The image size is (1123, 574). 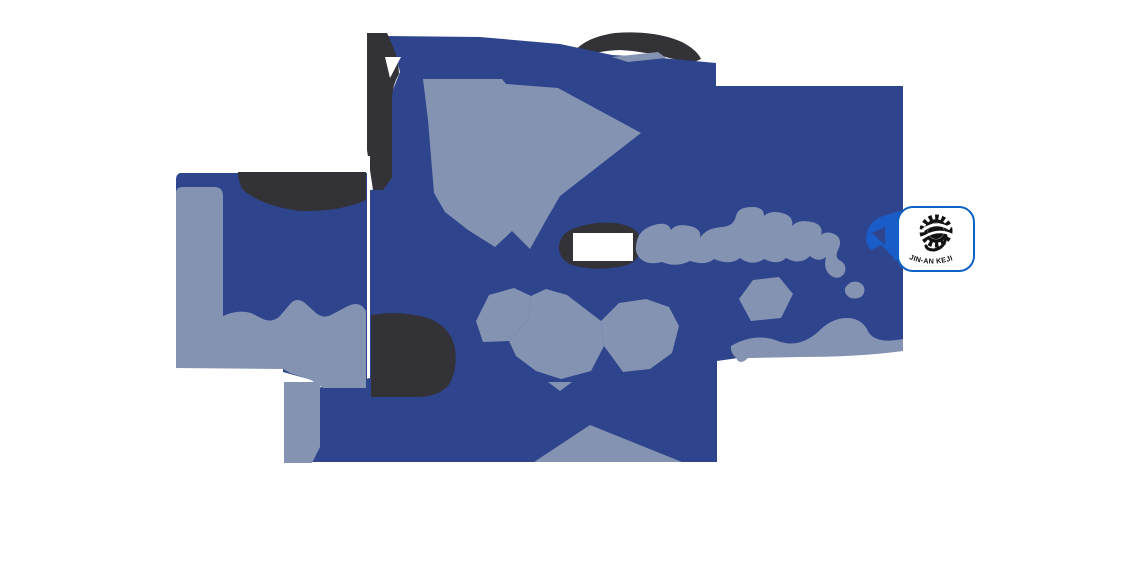 What do you see at coordinates (931, 258) in the screenshot?
I see `badge-arc-label: JIN-AN KEJI` at bounding box center [931, 258].